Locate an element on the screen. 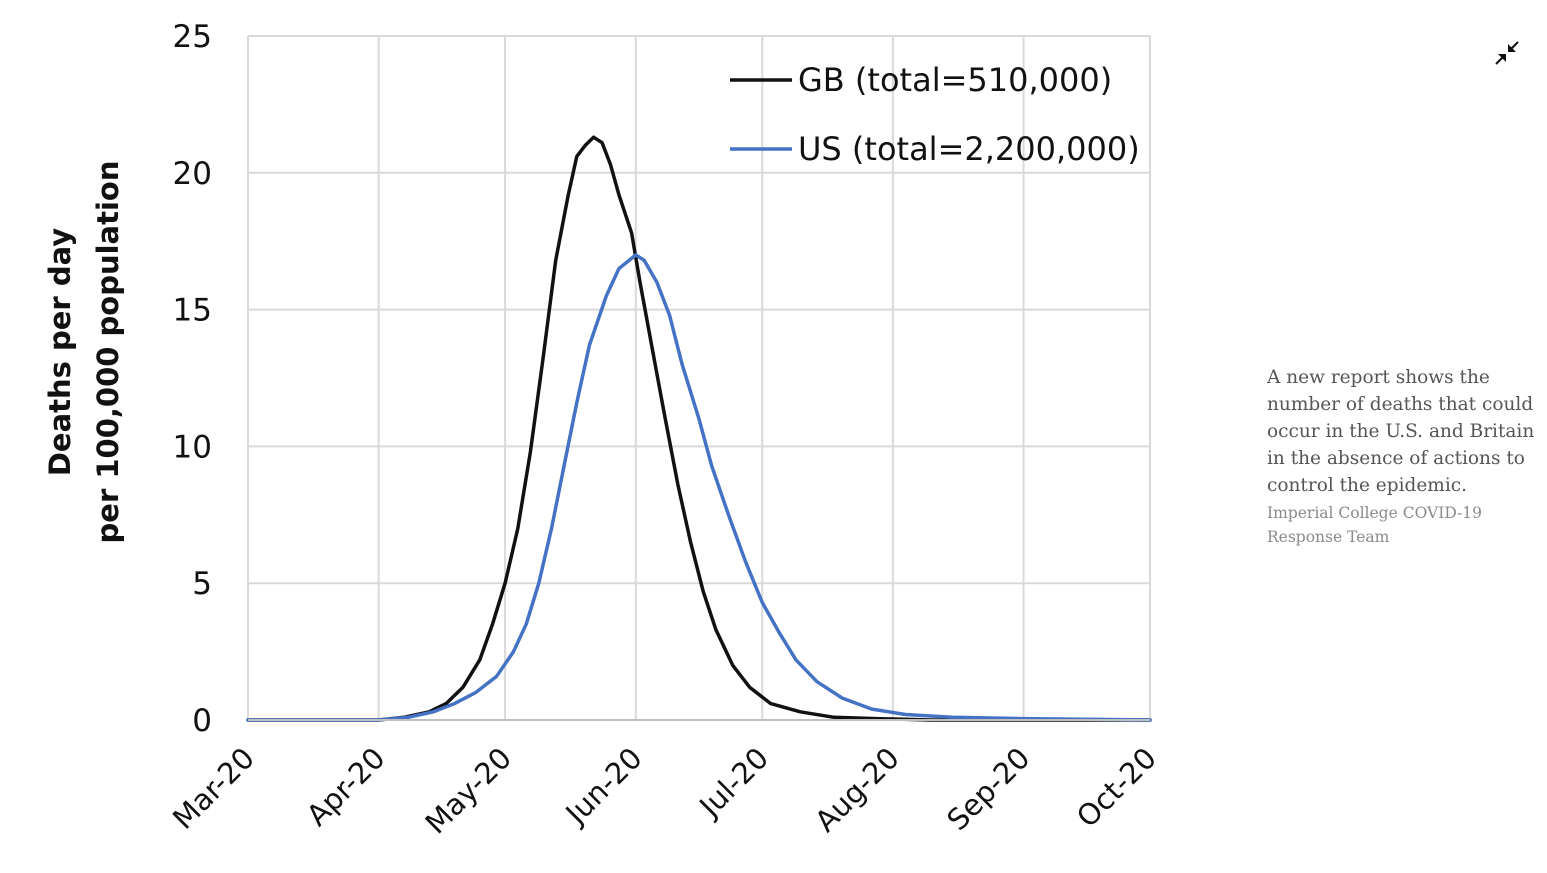 This screenshot has height=873, width=1547. x-tick-label: Apr-20 is located at coordinates (346, 787).